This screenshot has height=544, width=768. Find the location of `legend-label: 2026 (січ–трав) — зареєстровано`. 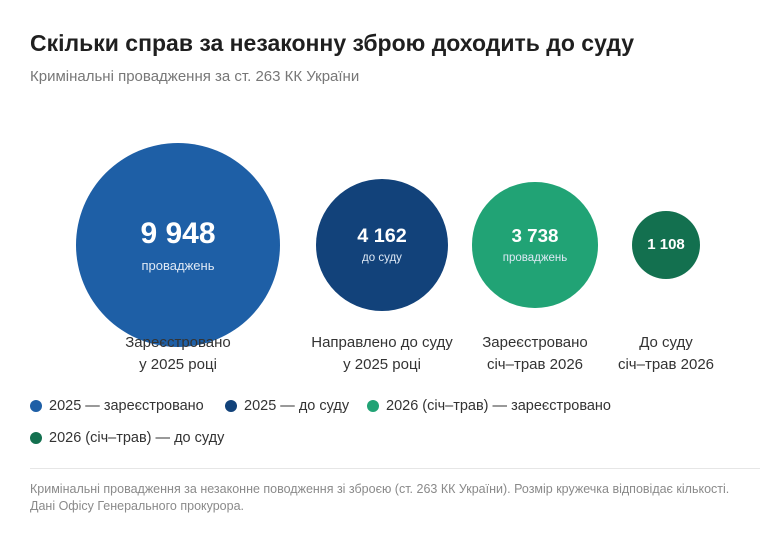

legend-label: 2026 (січ–трав) — зареєстровано is located at coordinates (498, 406).